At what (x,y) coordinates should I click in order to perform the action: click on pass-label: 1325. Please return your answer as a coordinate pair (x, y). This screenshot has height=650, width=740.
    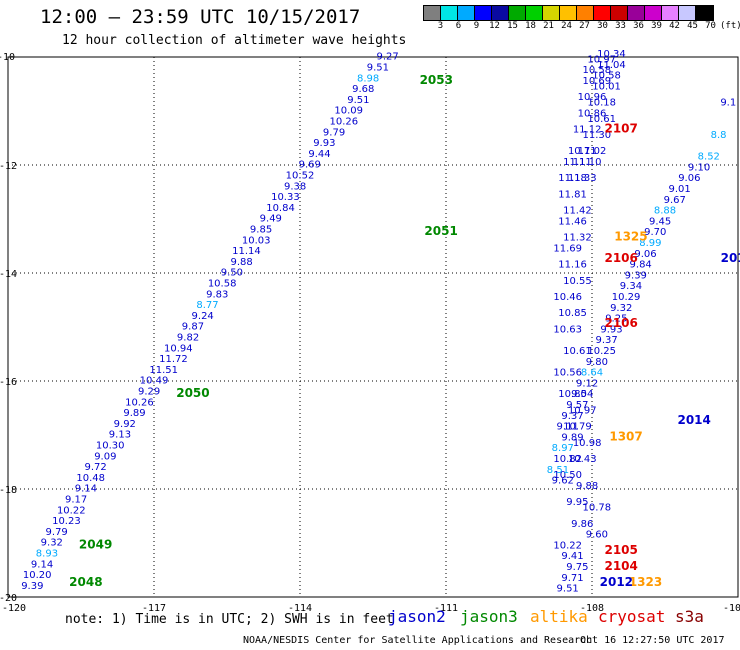
    Looking at the image, I should click on (630, 237).